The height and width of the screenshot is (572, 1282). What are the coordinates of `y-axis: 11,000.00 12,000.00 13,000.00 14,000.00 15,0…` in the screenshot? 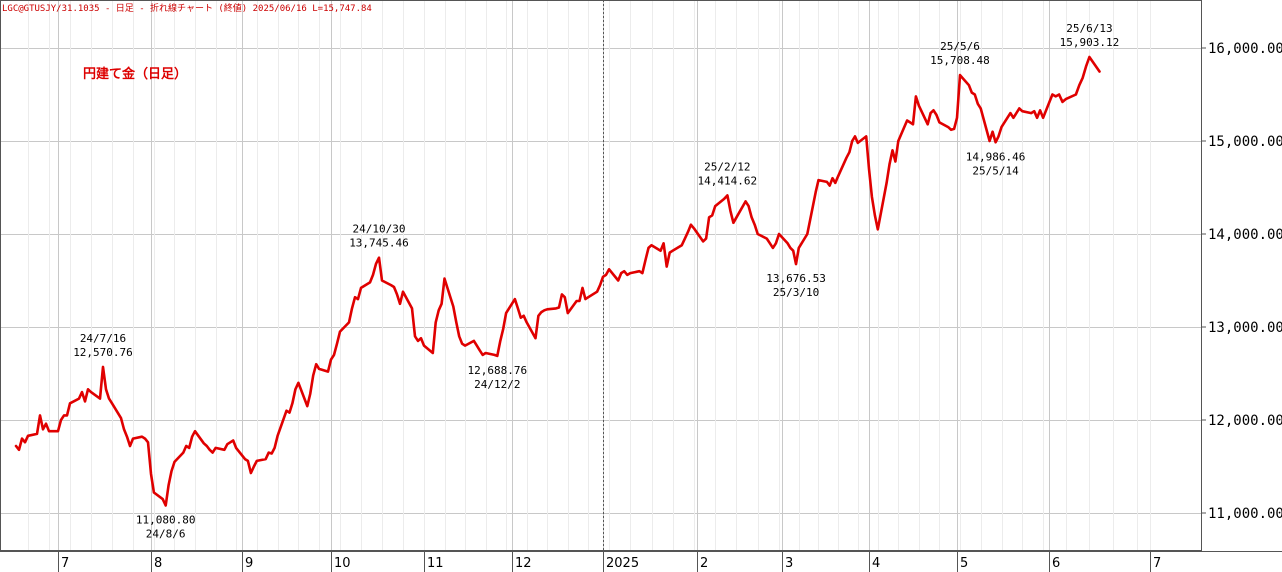 It's located at (1241, 281).